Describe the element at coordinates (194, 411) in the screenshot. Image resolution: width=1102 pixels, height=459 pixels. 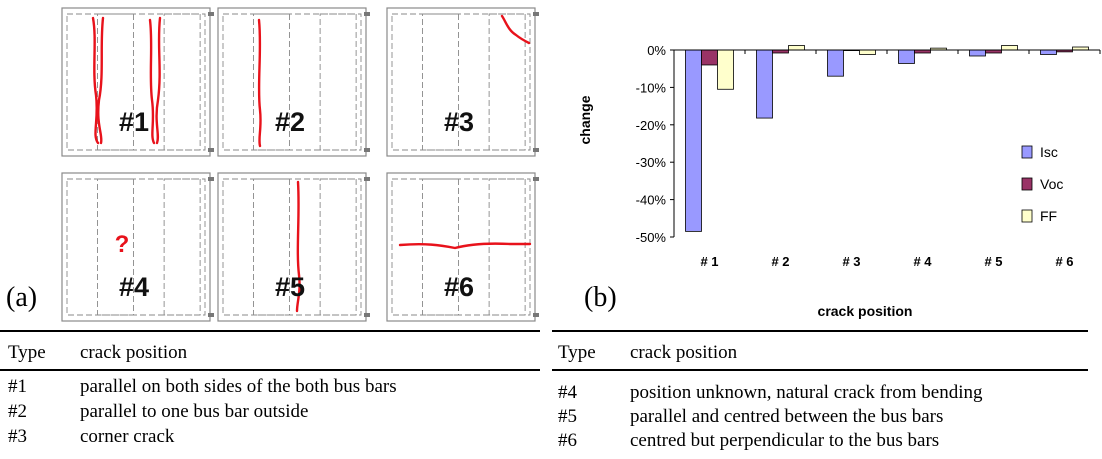
I see `row-position: parallel to one bus bar outside` at that location.